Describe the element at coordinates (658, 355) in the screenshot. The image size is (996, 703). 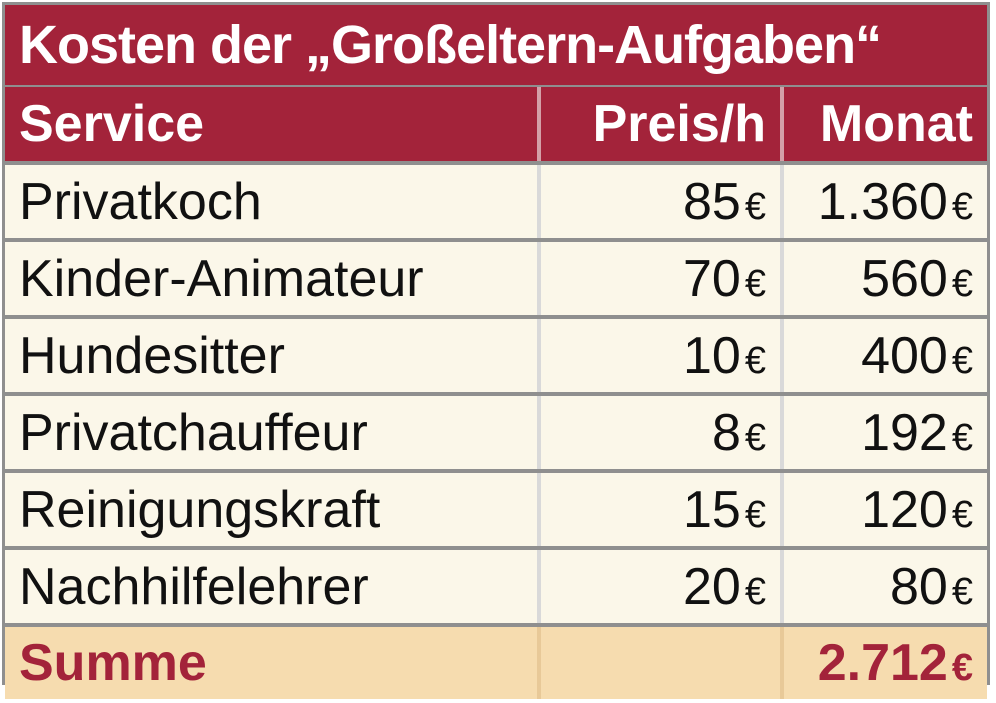
I see `price-cell: 10 €` at that location.